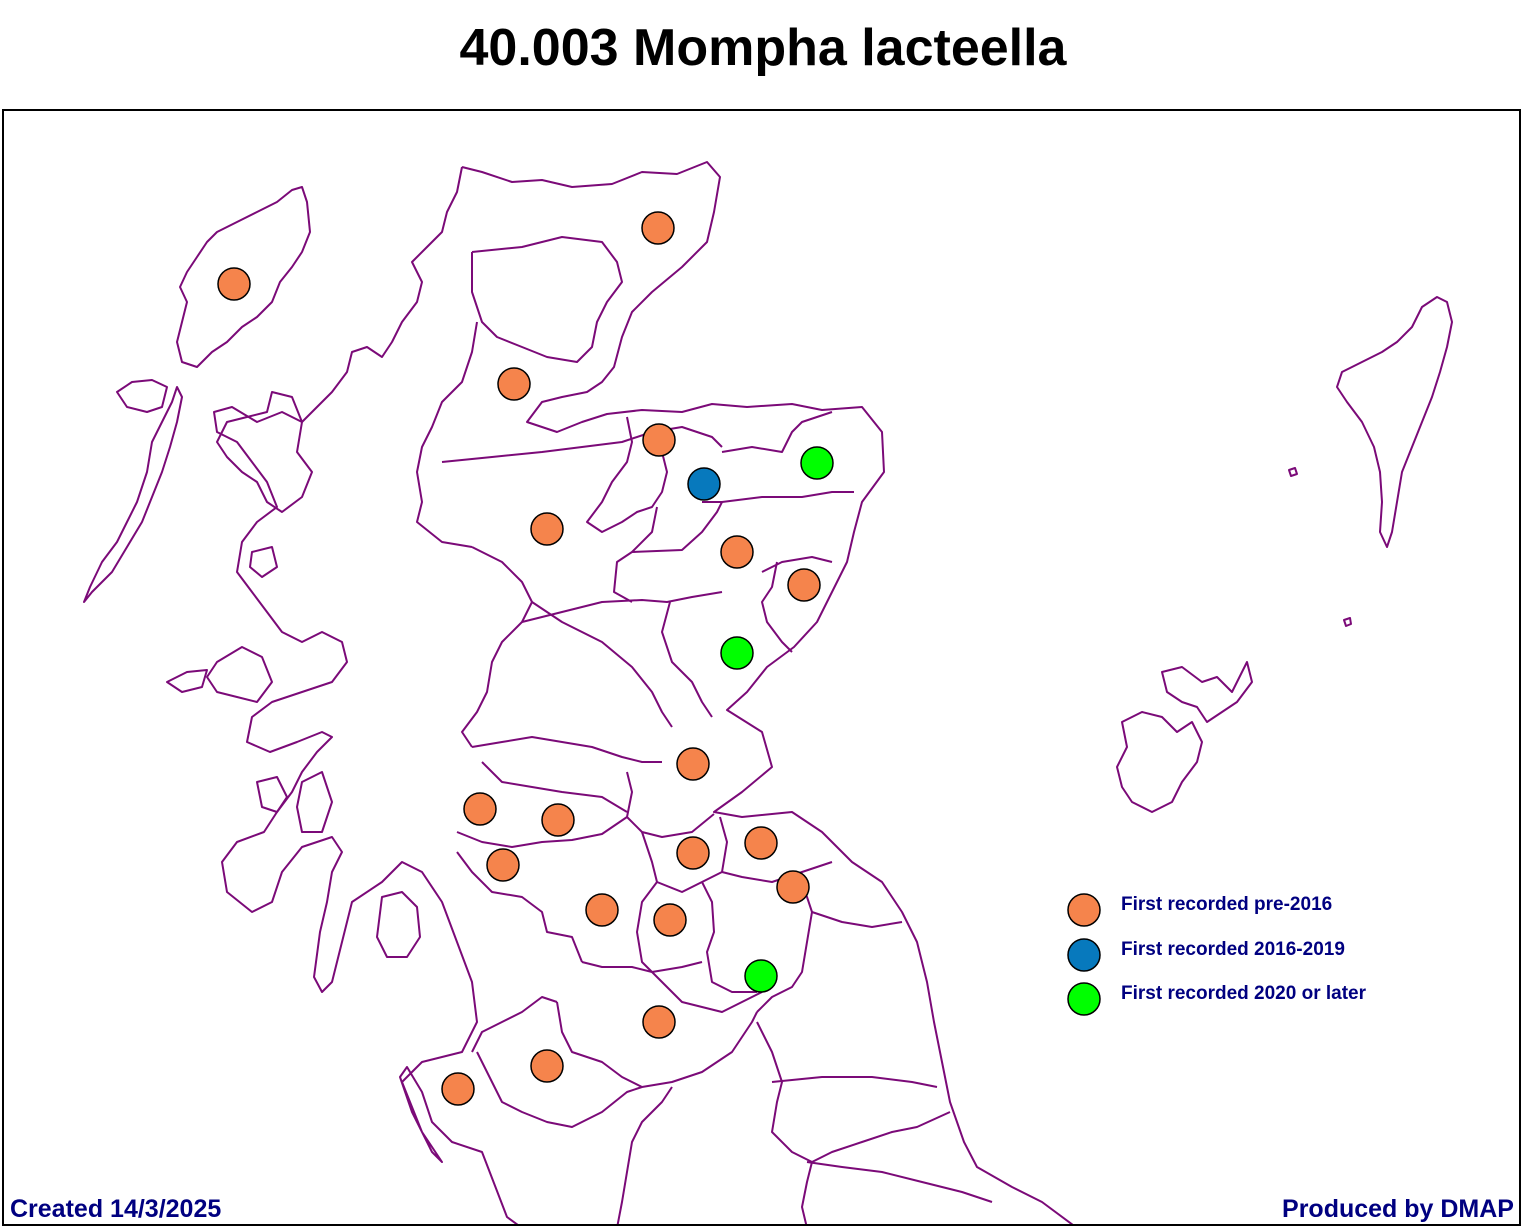 The height and width of the screenshot is (1230, 1526). Describe the element at coordinates (763, 48) in the screenshot. I see `map-title: 40.003 Mompha lacteella` at that location.